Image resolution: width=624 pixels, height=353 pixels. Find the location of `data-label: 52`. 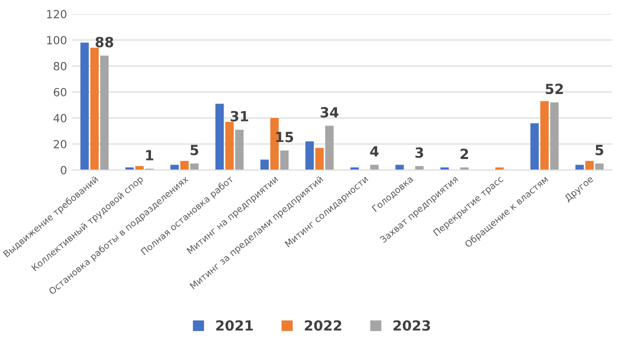

data-label: 52 is located at coordinates (554, 89).